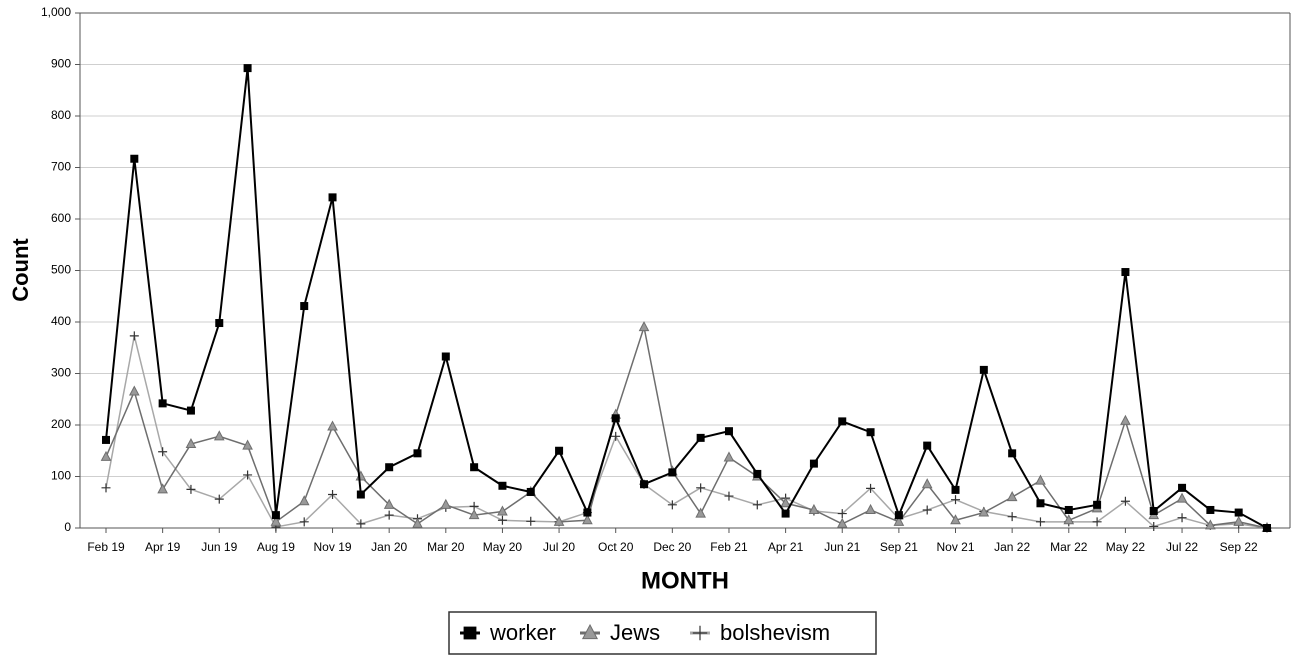 The image size is (1299, 667). Describe the element at coordinates (503, 547) in the screenshot. I see `x-tick-label: May 20` at that location.